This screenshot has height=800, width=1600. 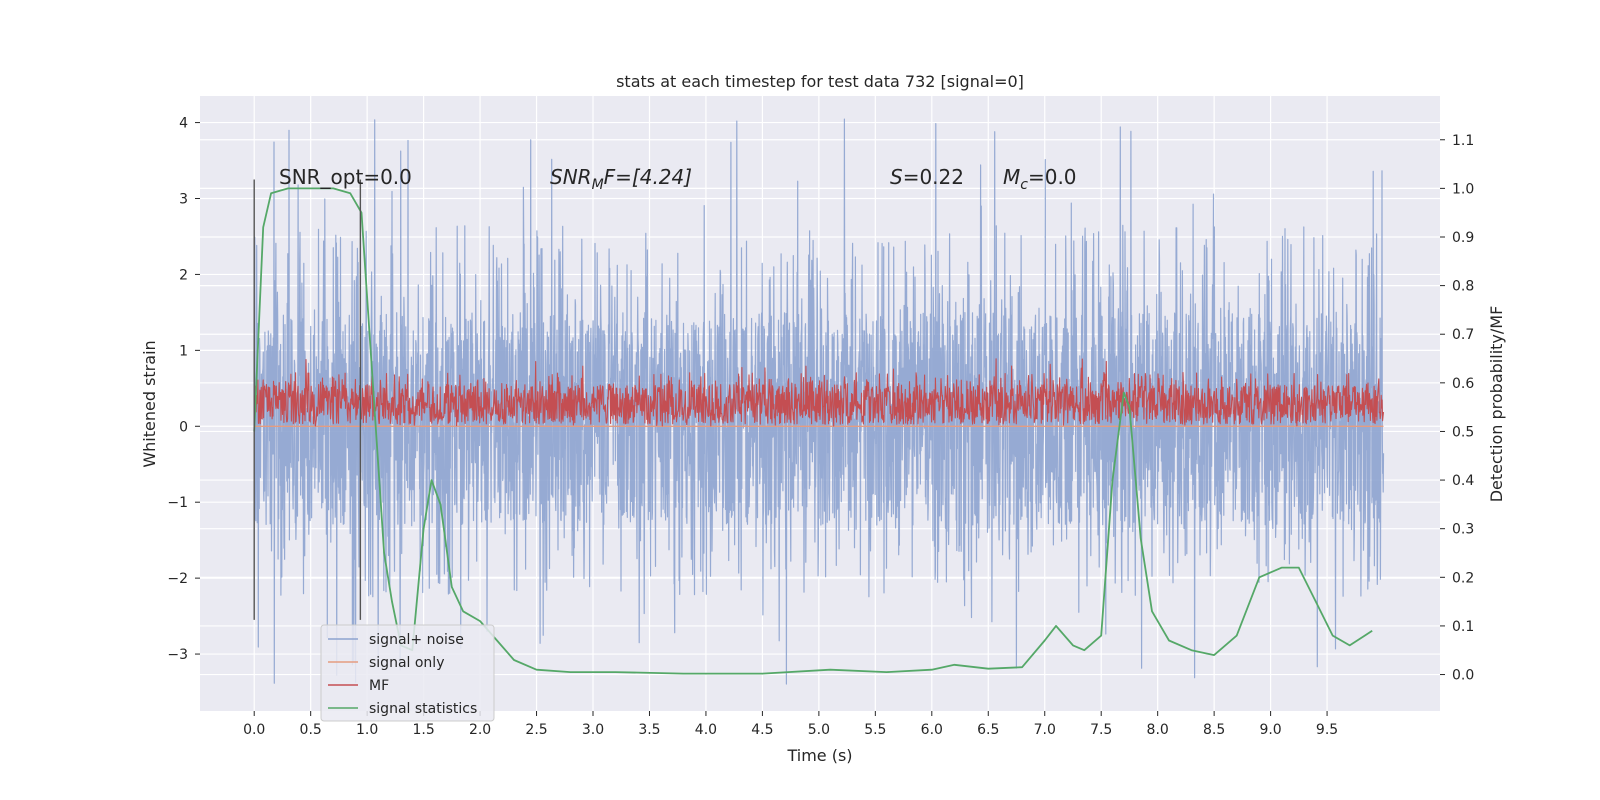 I want to click on annotation-mc-var: M, so click(x=1011, y=177).